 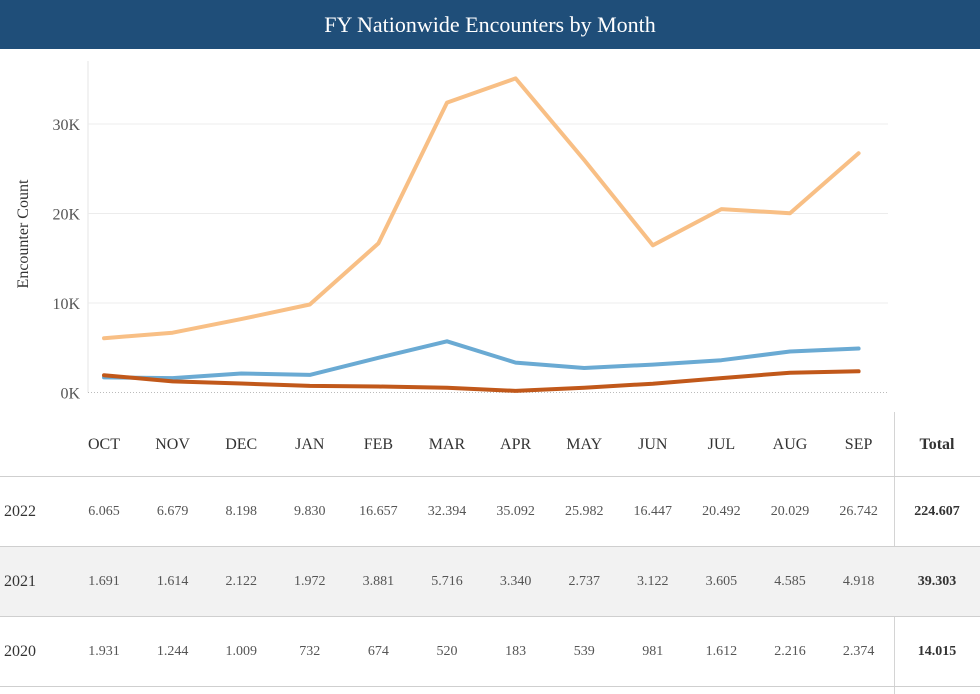 What do you see at coordinates (515, 581) in the screenshot?
I see `value-cell: 3.340` at bounding box center [515, 581].